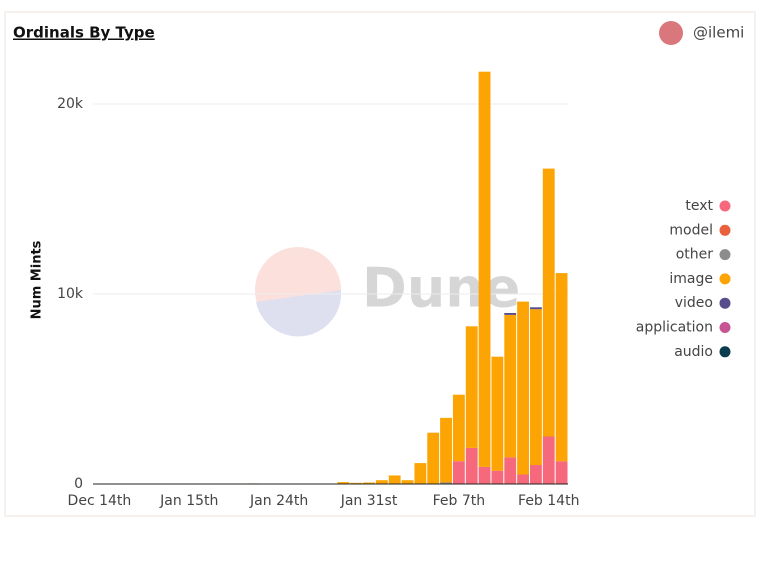 The image size is (761, 588). What do you see at coordinates (278, 501) in the screenshot?
I see `x-tick-label: Jan 24th` at bounding box center [278, 501].